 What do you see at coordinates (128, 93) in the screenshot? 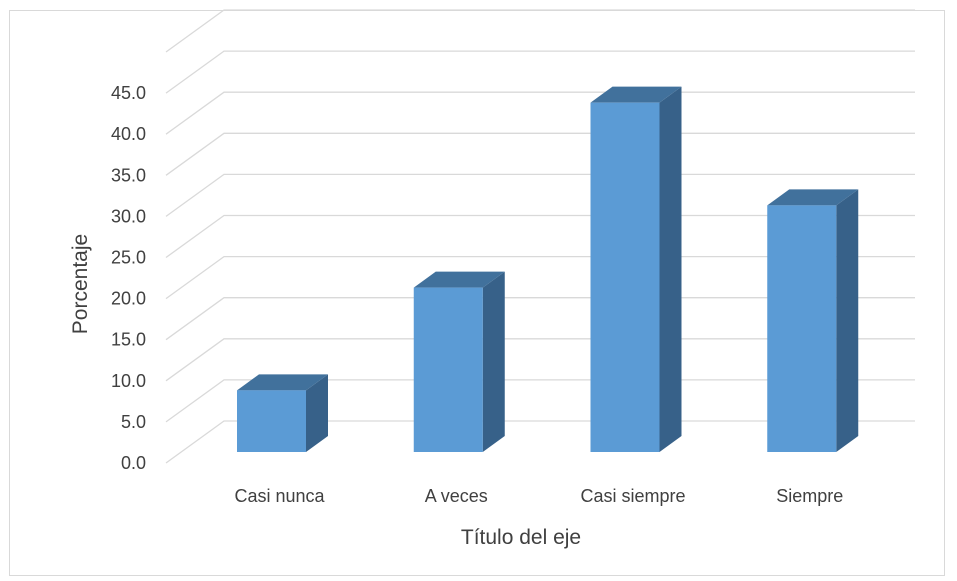
I see `y-tick-label: 45.0` at bounding box center [128, 93].